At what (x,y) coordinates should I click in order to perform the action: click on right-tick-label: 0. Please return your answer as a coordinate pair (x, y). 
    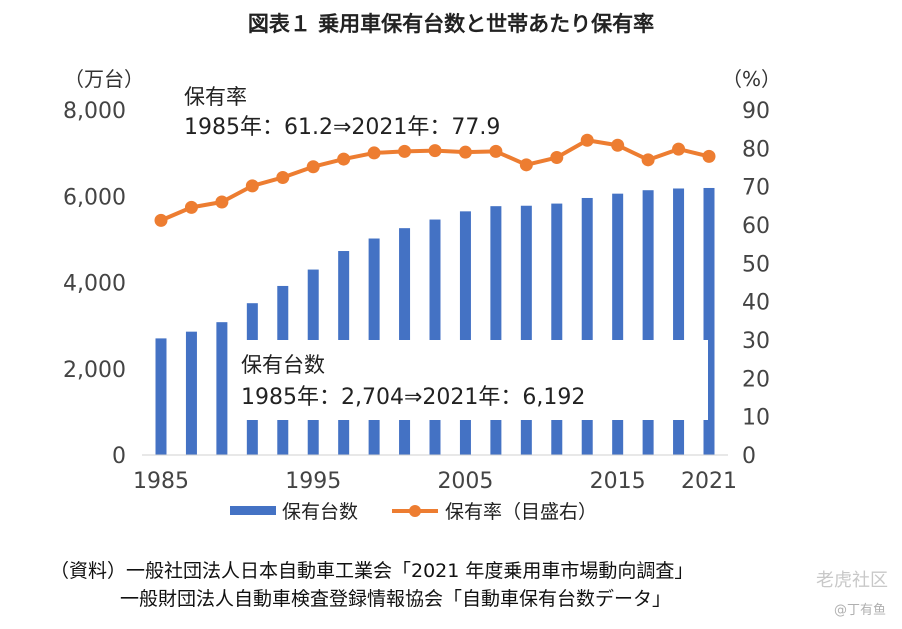
    Looking at the image, I should click on (749, 456).